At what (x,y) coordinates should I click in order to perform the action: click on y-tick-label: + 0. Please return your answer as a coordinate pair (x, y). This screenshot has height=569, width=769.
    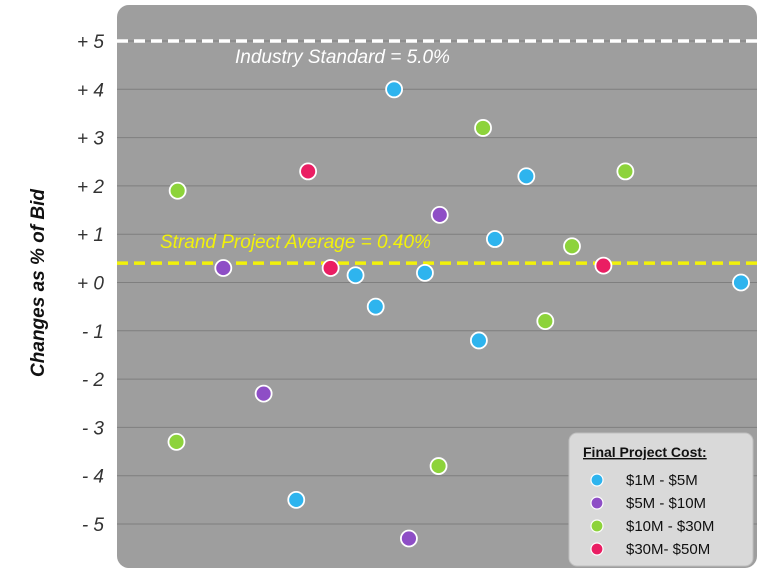
    Looking at the image, I should click on (90, 284).